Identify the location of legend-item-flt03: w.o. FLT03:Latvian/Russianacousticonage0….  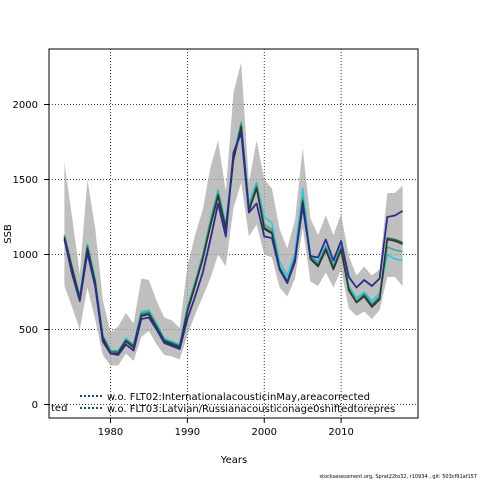
(237, 409).